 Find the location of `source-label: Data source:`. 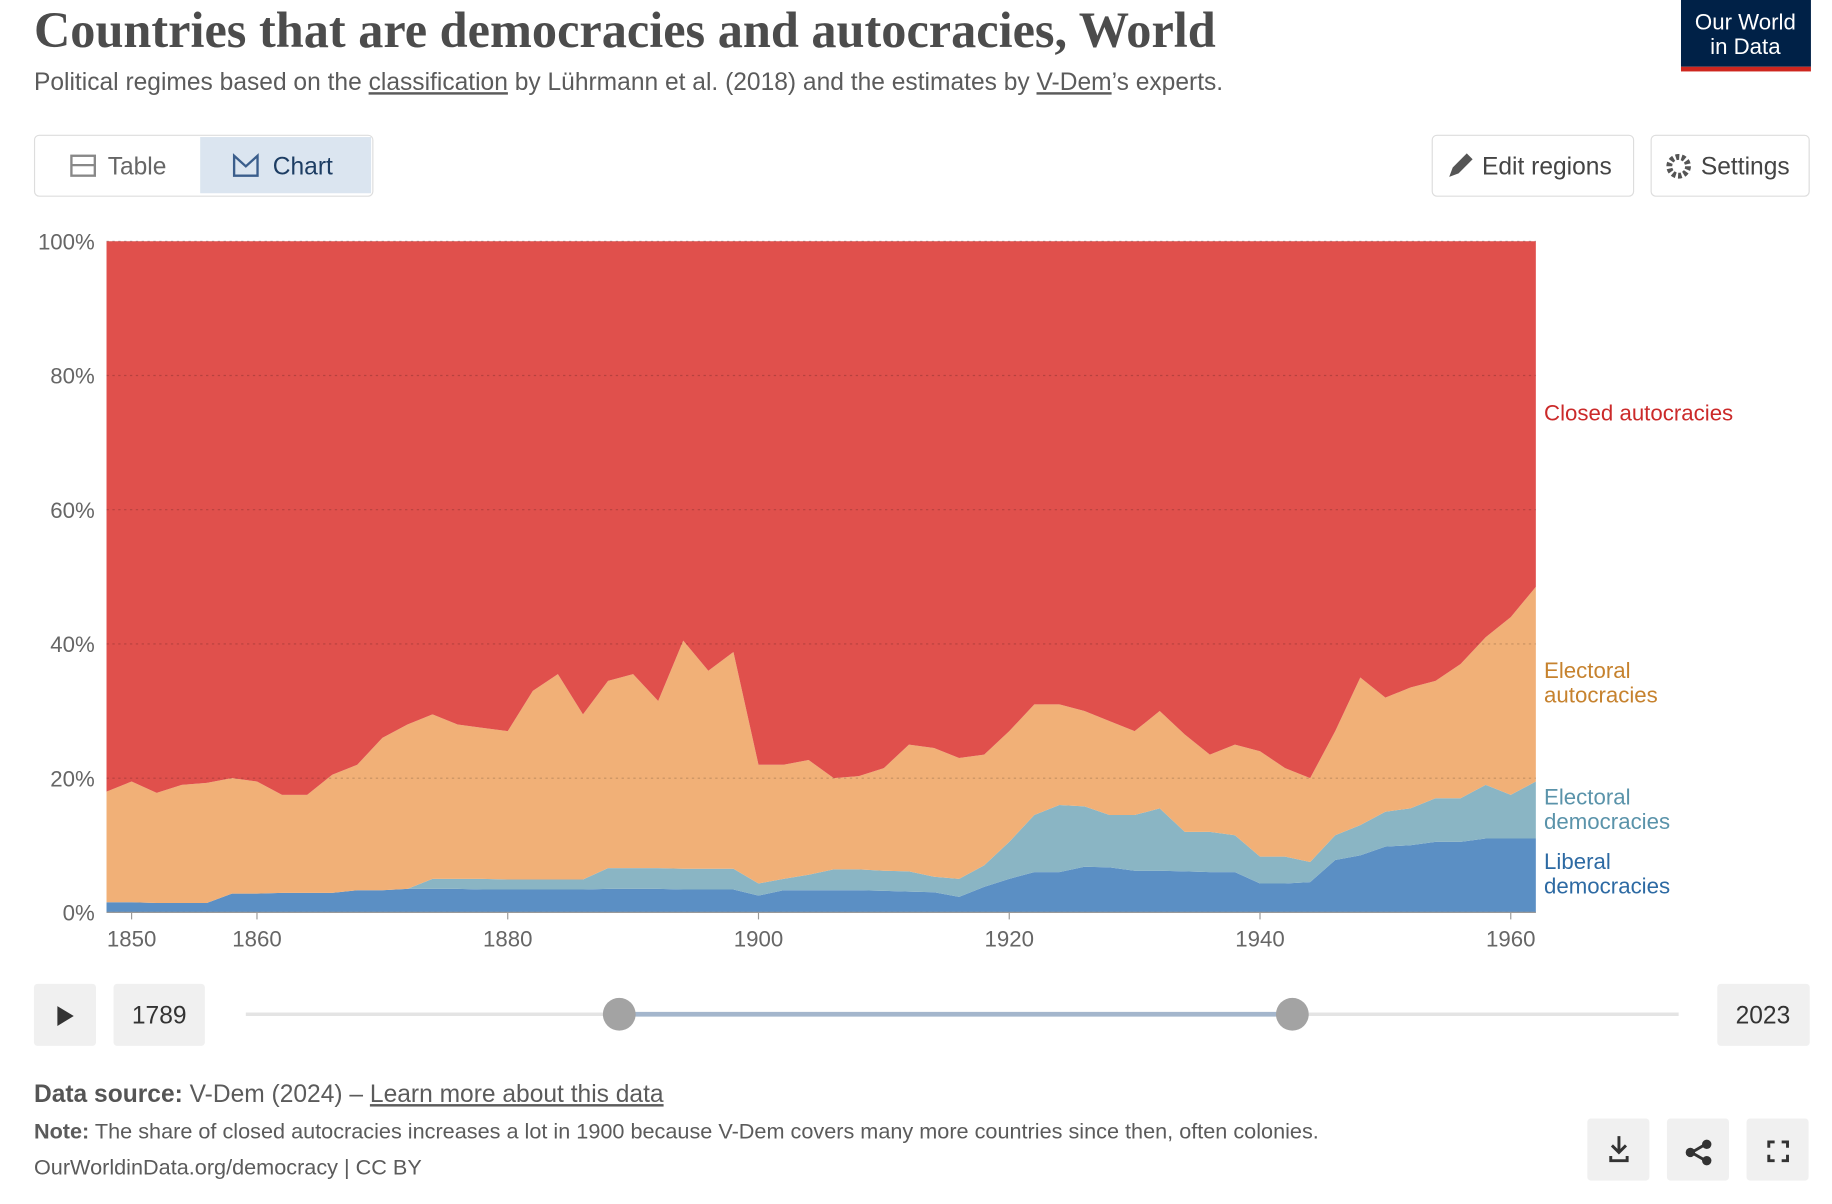

source-label: Data source: is located at coordinates (108, 1094).